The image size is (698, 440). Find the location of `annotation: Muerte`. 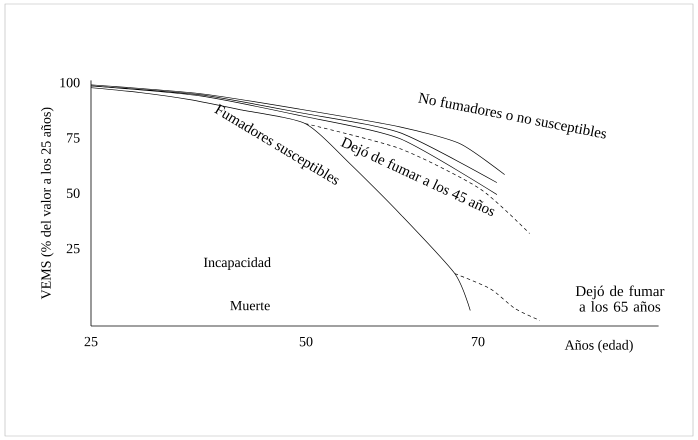

annotation: Muerte is located at coordinates (250, 305).